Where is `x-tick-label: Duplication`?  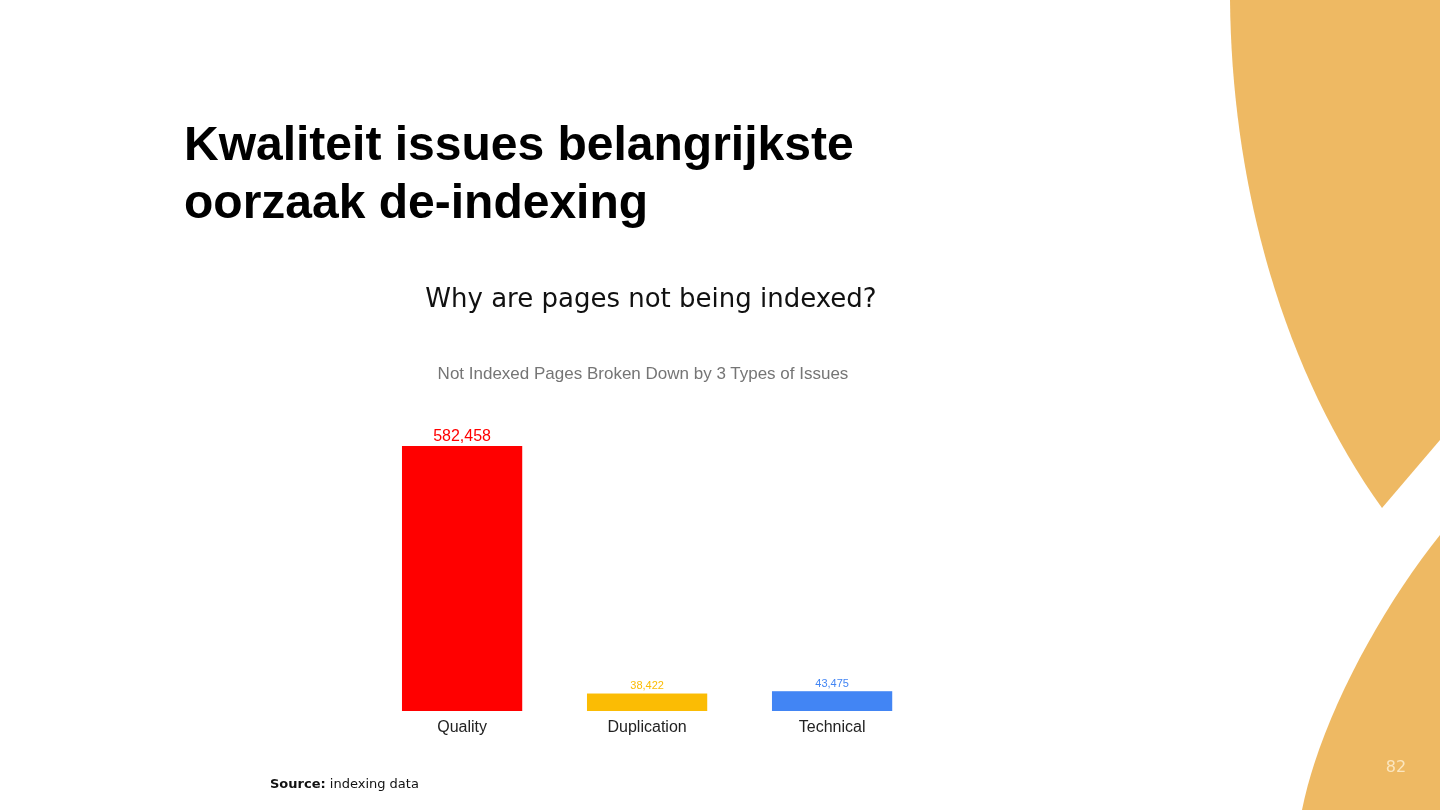
x-tick-label: Duplication is located at coordinates (647, 726).